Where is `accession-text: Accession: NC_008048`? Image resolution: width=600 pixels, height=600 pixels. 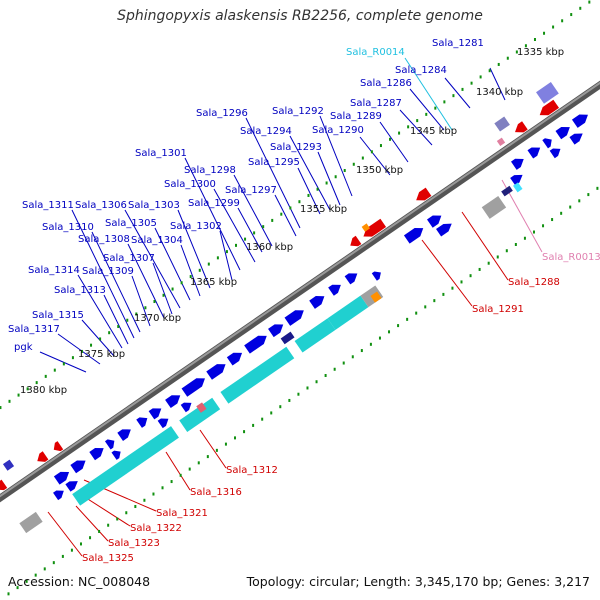 accession-text: Accession: NC_008048 is located at coordinates (79, 581).